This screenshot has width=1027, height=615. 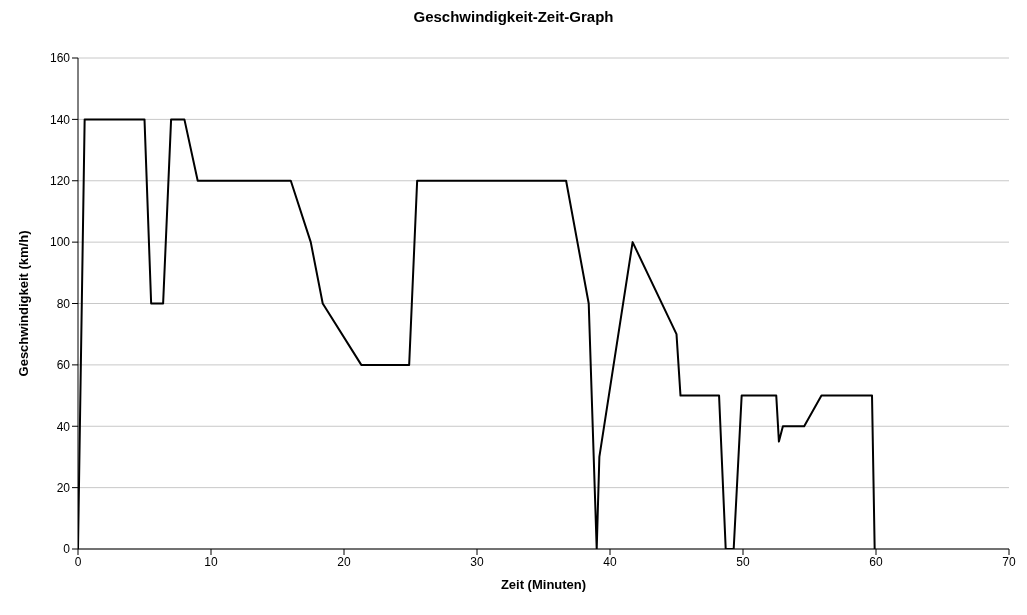 I want to click on y-tick-label: 80, so click(x=63, y=303).